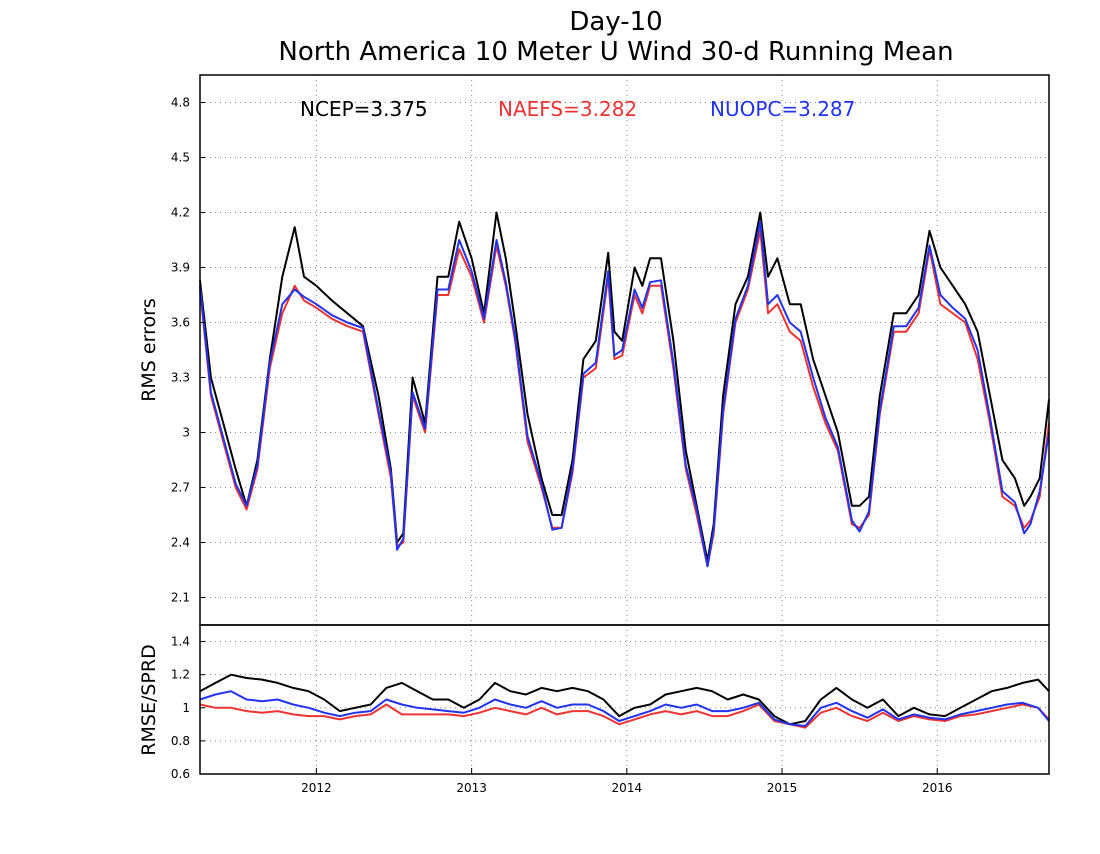 This screenshot has height=854, width=1100. Describe the element at coordinates (180, 774) in the screenshot. I see `panel-1-ytick-label-0: 0.6` at that location.